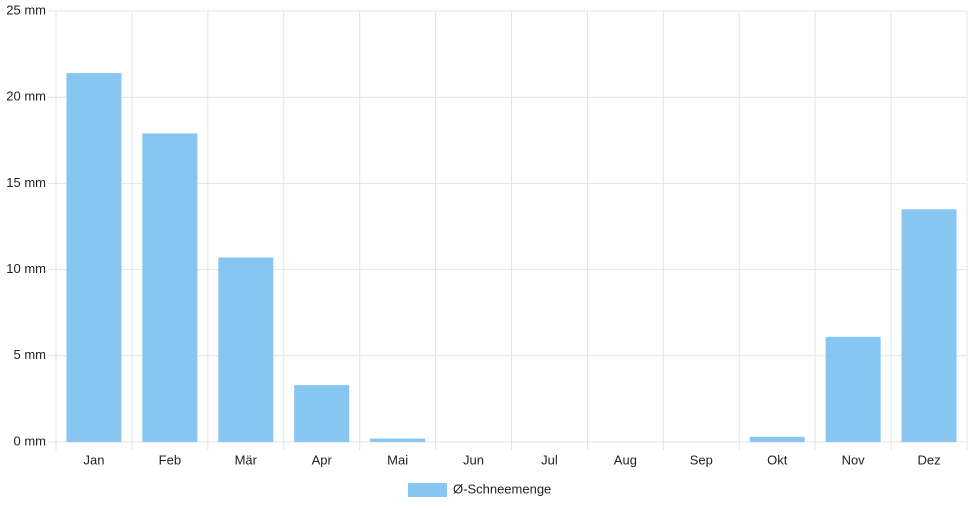 The image size is (968, 508). Describe the element at coordinates (246, 459) in the screenshot. I see `x-tick-label: Mär` at that location.